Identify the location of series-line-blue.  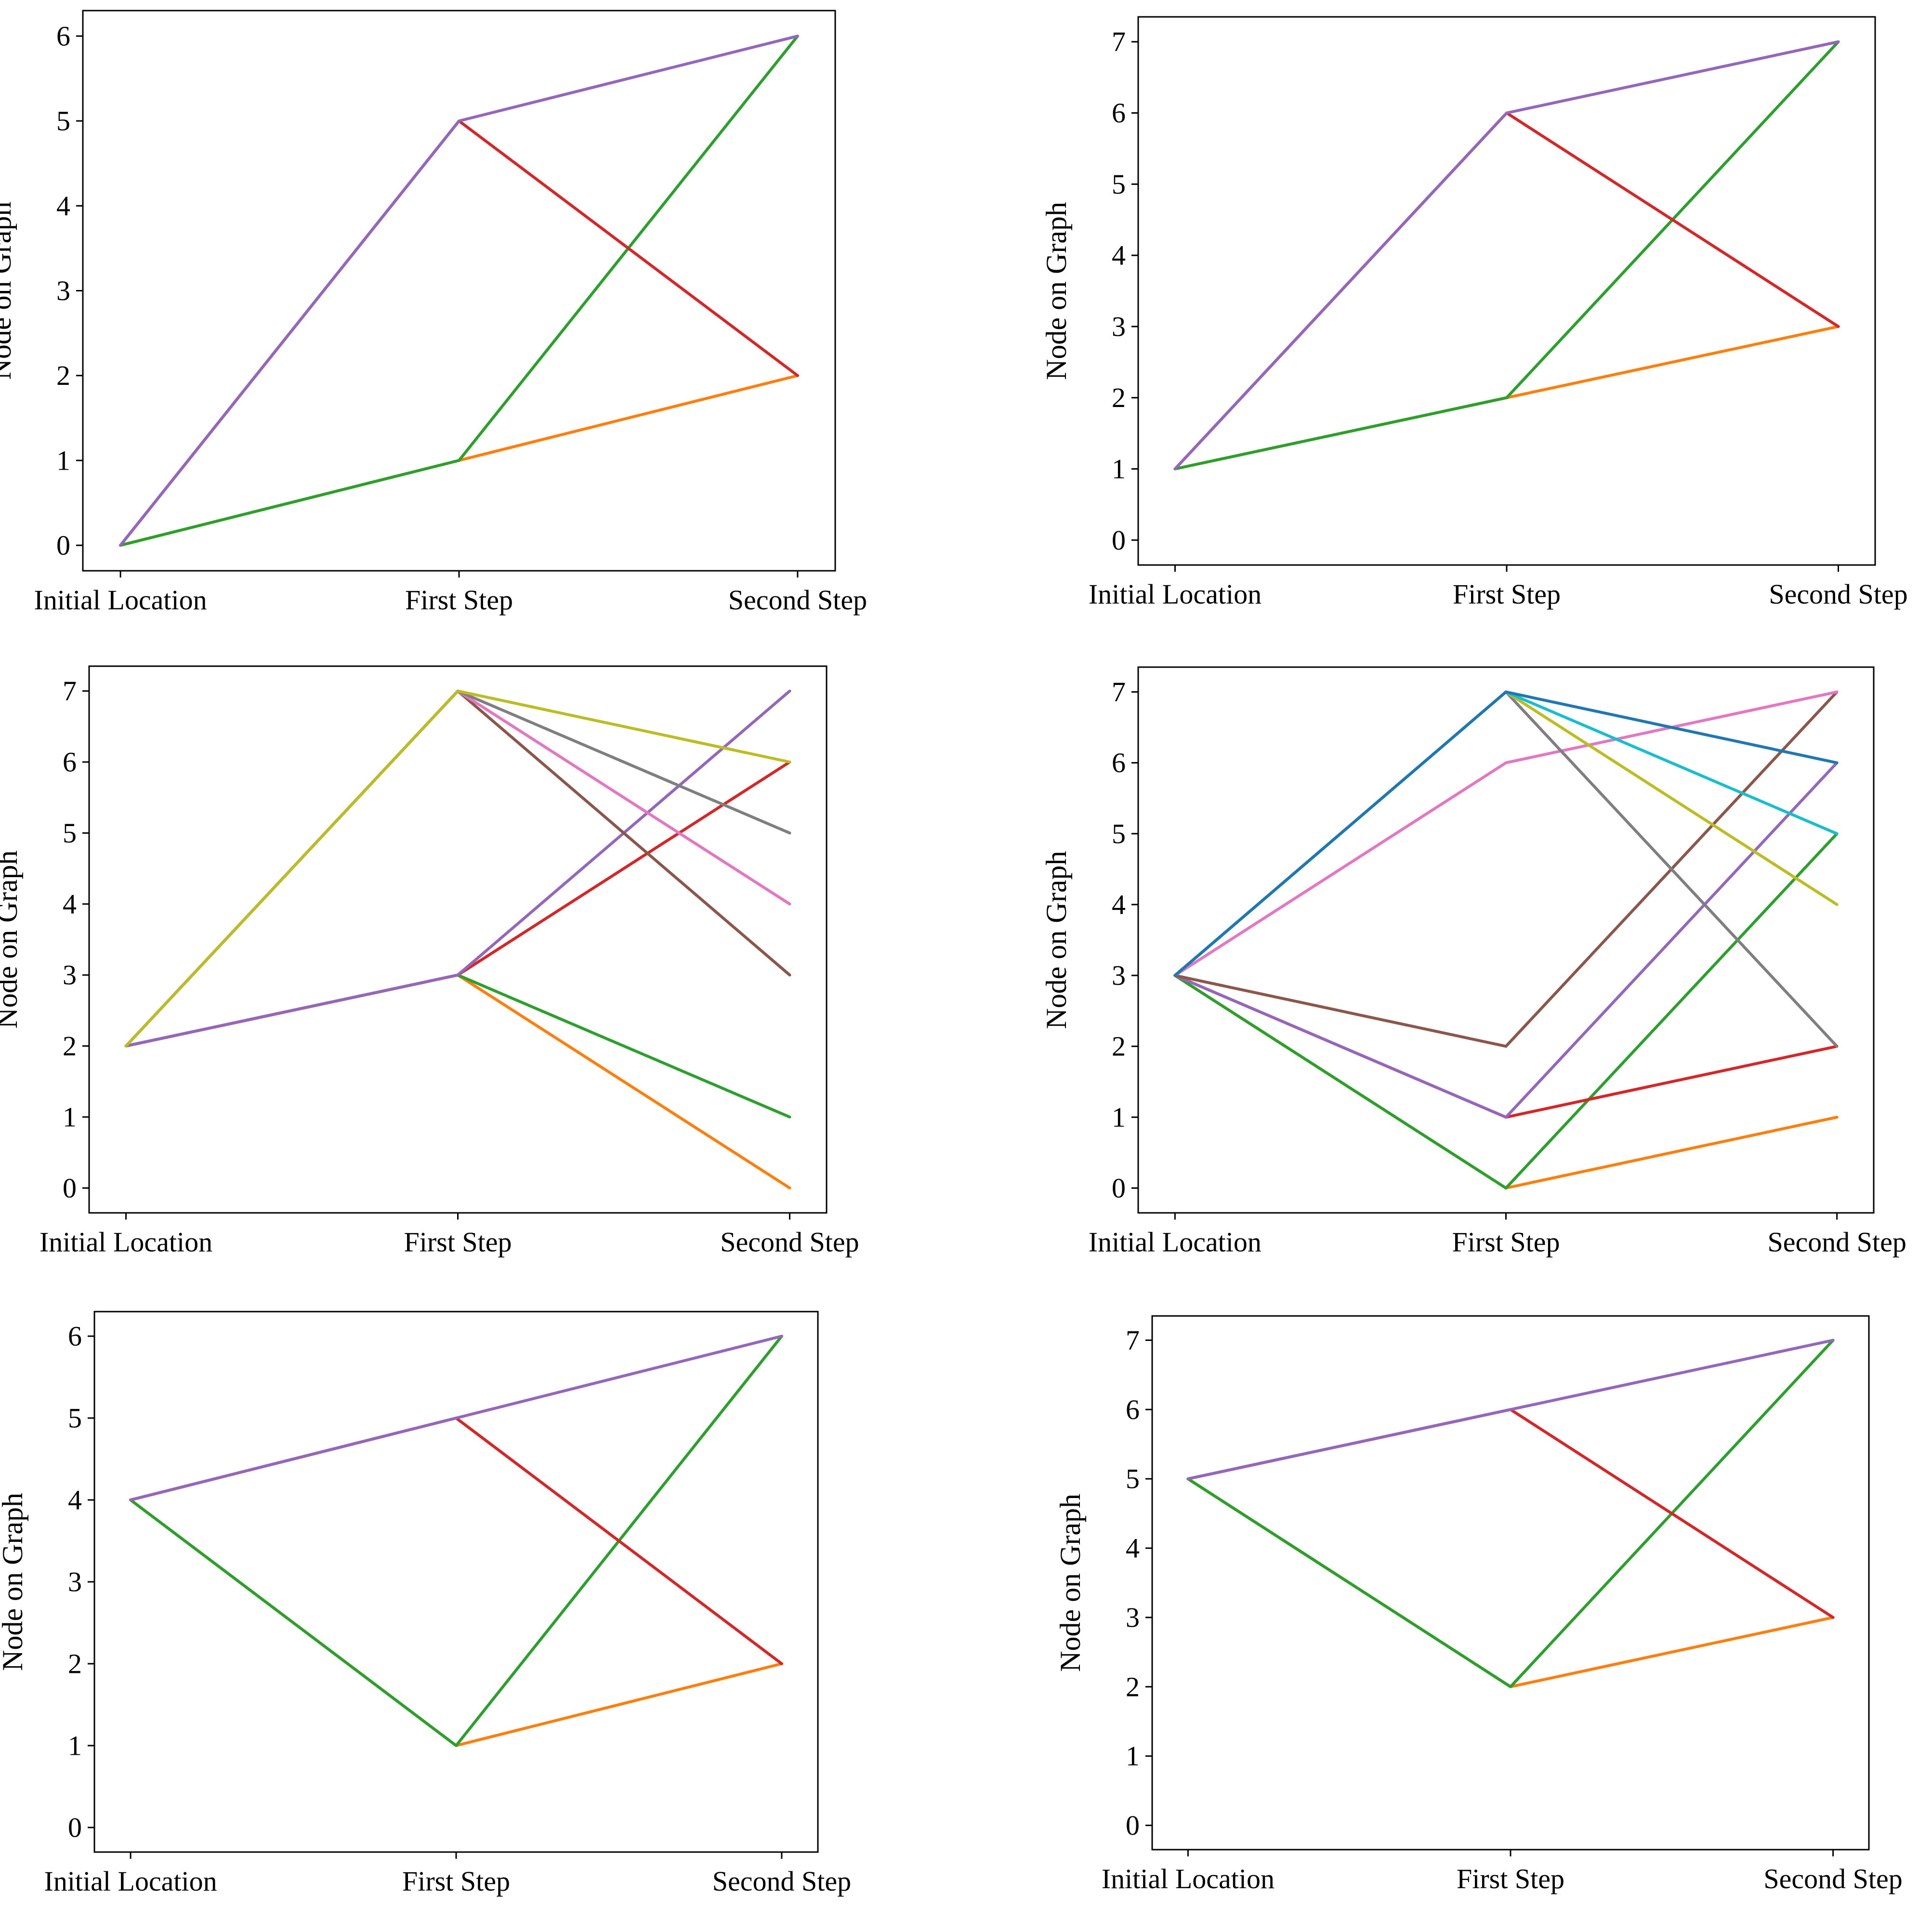
(1506, 834).